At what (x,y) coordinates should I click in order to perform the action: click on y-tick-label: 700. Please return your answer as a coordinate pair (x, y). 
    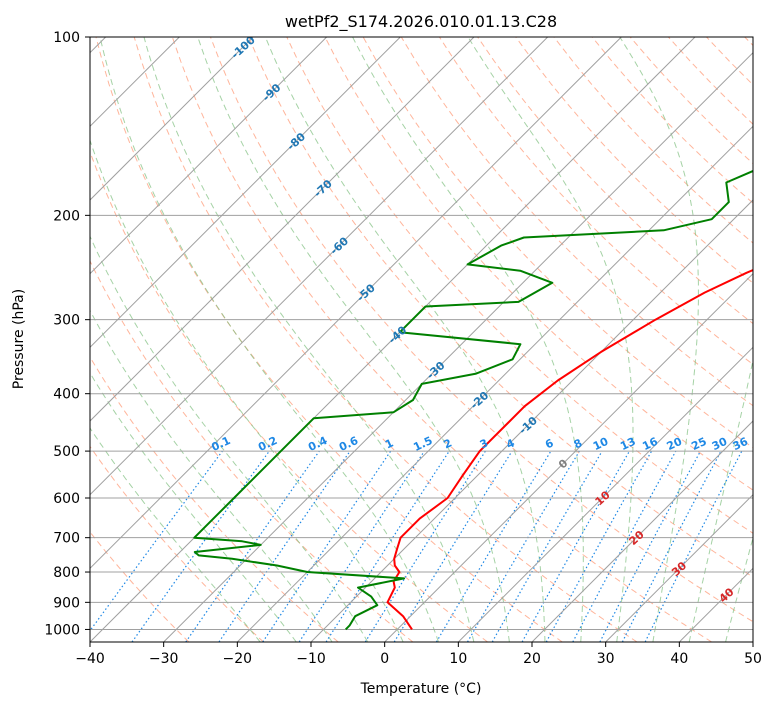
    Looking at the image, I should click on (66, 539).